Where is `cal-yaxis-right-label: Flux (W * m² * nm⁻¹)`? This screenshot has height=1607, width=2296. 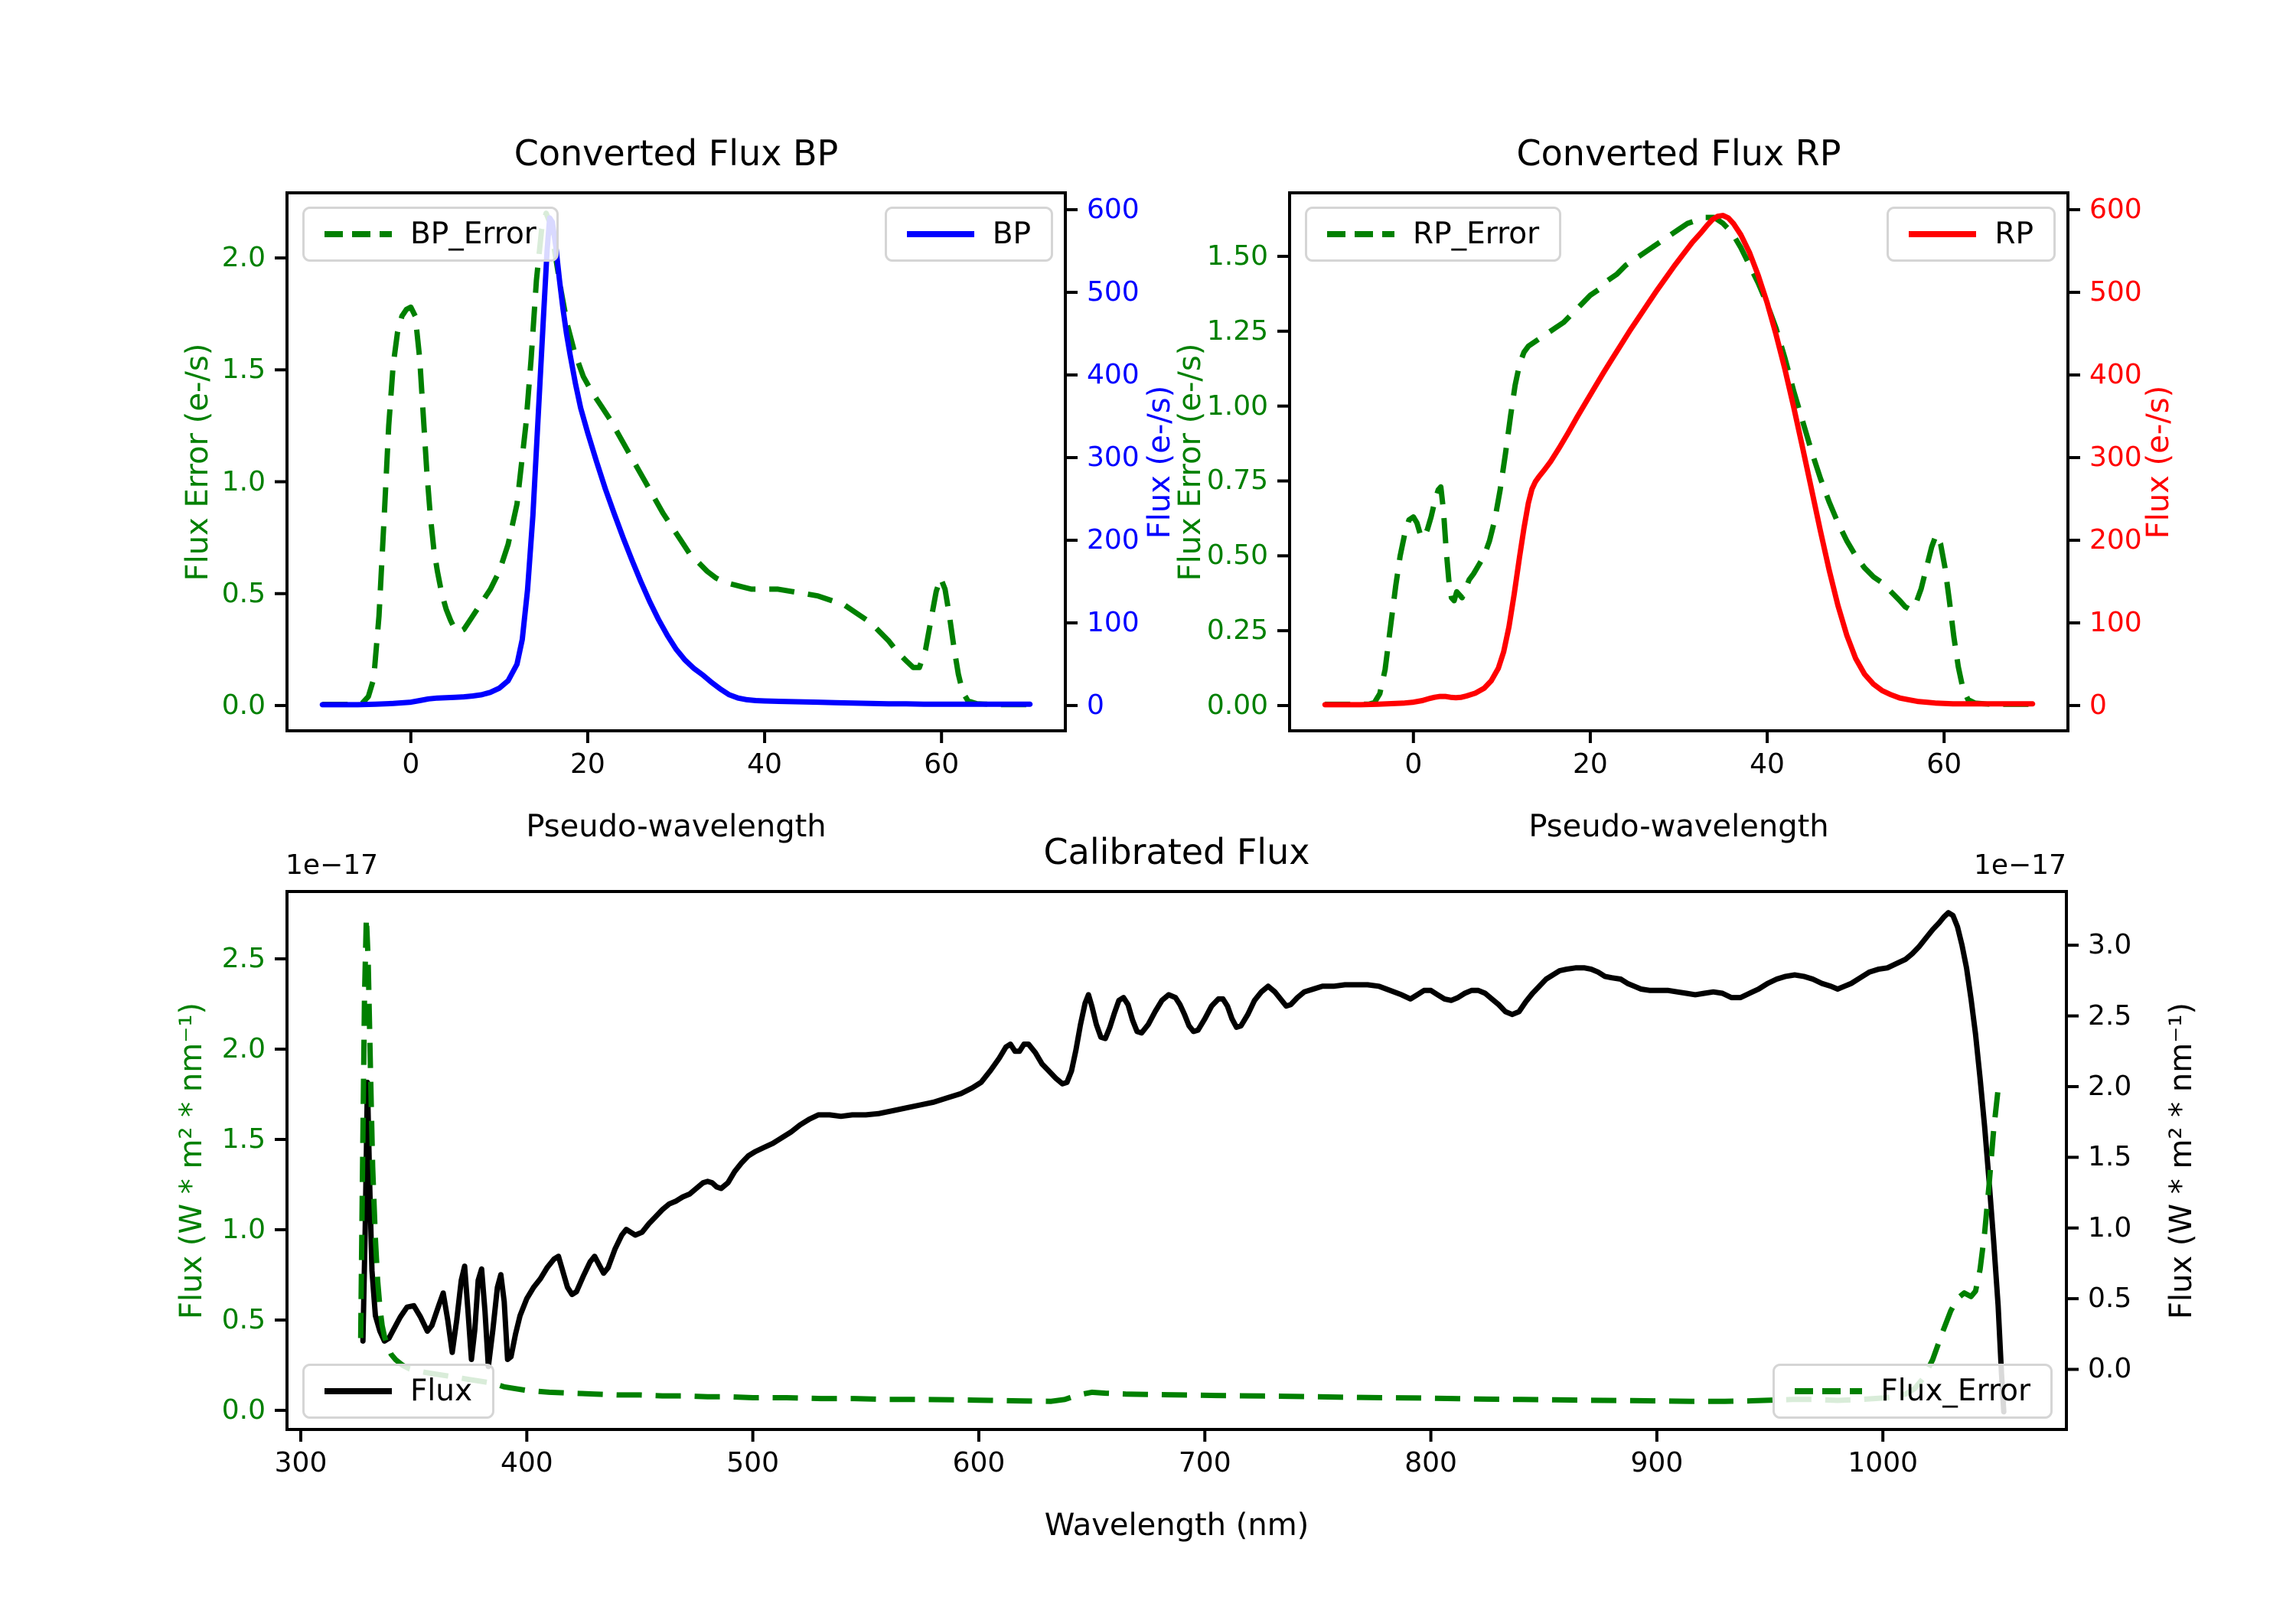
cal-yaxis-right-label: Flux (W * m² * nm⁻¹) is located at coordinates (2181, 1160).